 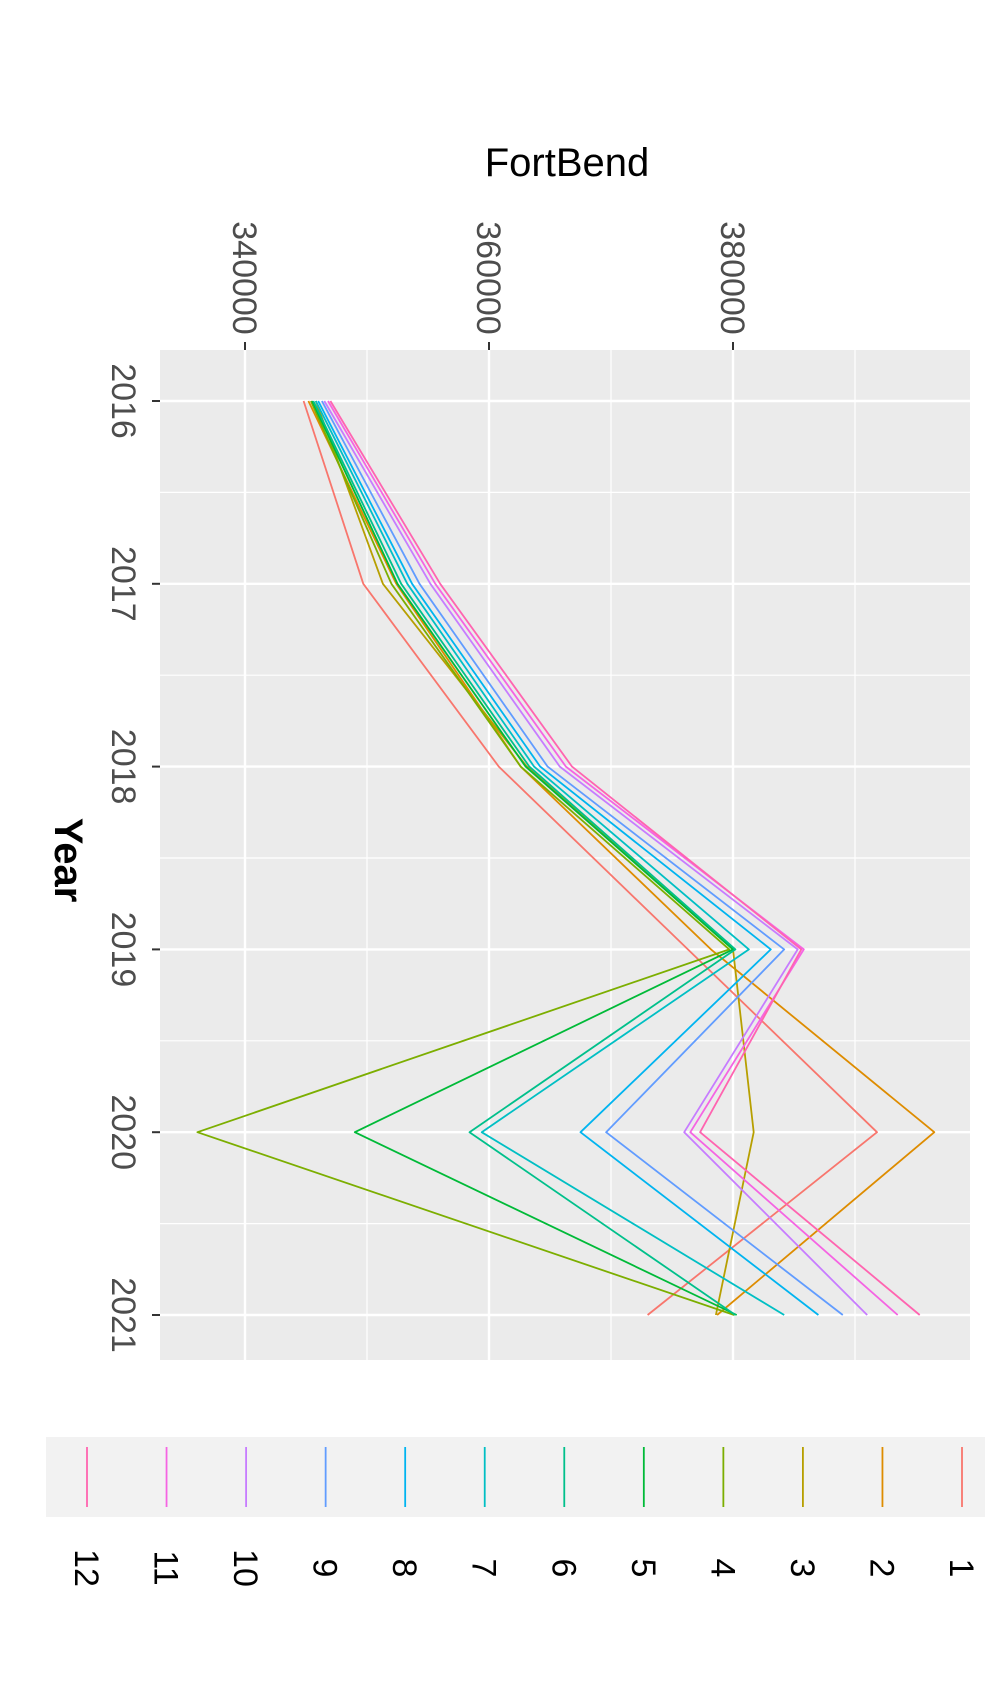 I want to click on value-tick-label: 380000, so click(x=732, y=277).